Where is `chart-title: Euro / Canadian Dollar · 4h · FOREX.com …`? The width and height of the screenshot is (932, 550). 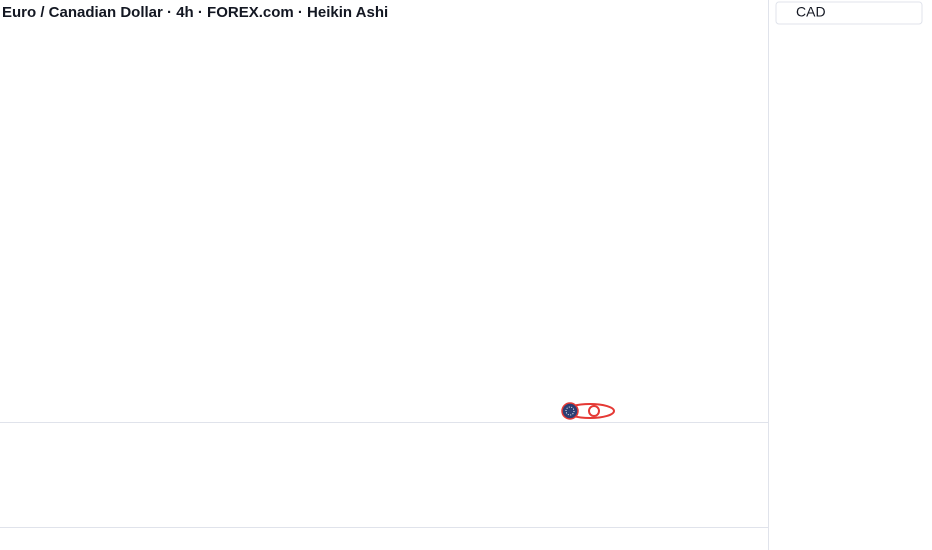
chart-title: Euro / Canadian Dollar · 4h · FOREX.com … is located at coordinates (195, 12).